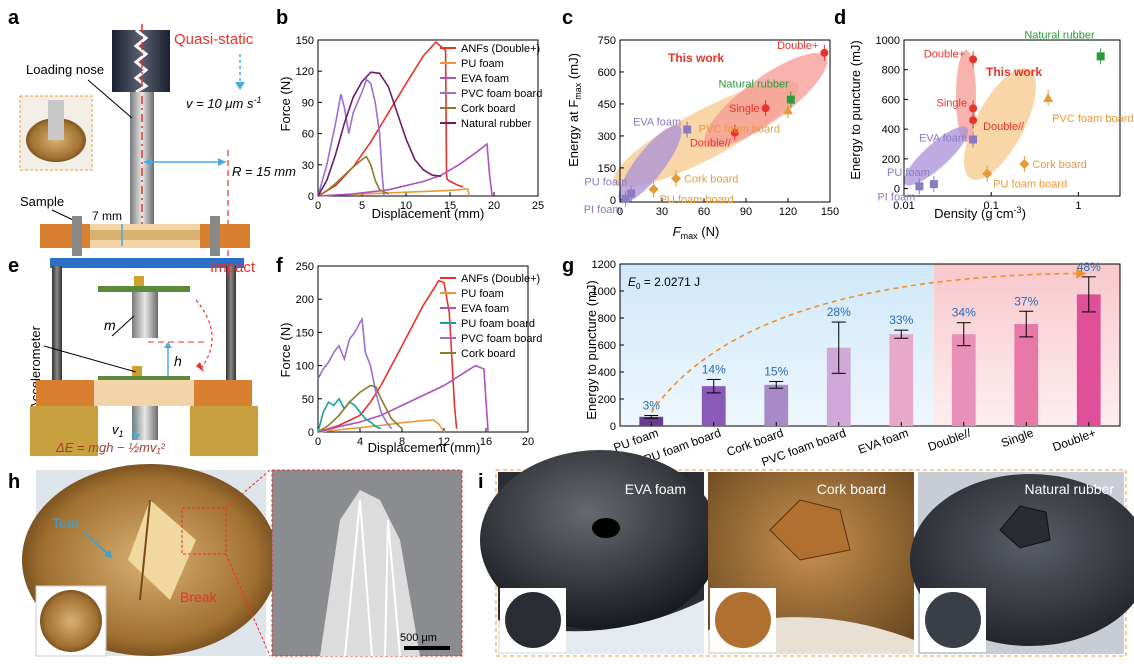 Image resolution: width=1134 pixels, height=664 pixels. What do you see at coordinates (620, 212) in the screenshot?
I see `chart-c-xtick-label: 0` at bounding box center [620, 212].